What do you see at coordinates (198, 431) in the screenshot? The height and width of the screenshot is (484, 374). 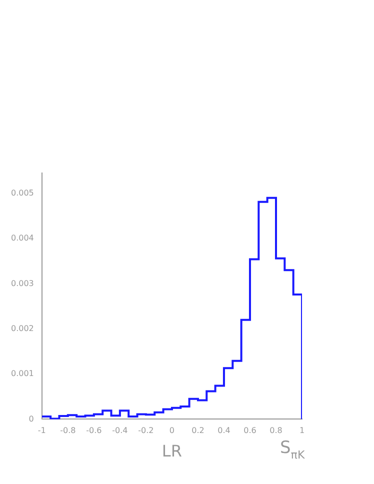 I see `x-tick-label: 0.2` at bounding box center [198, 431].